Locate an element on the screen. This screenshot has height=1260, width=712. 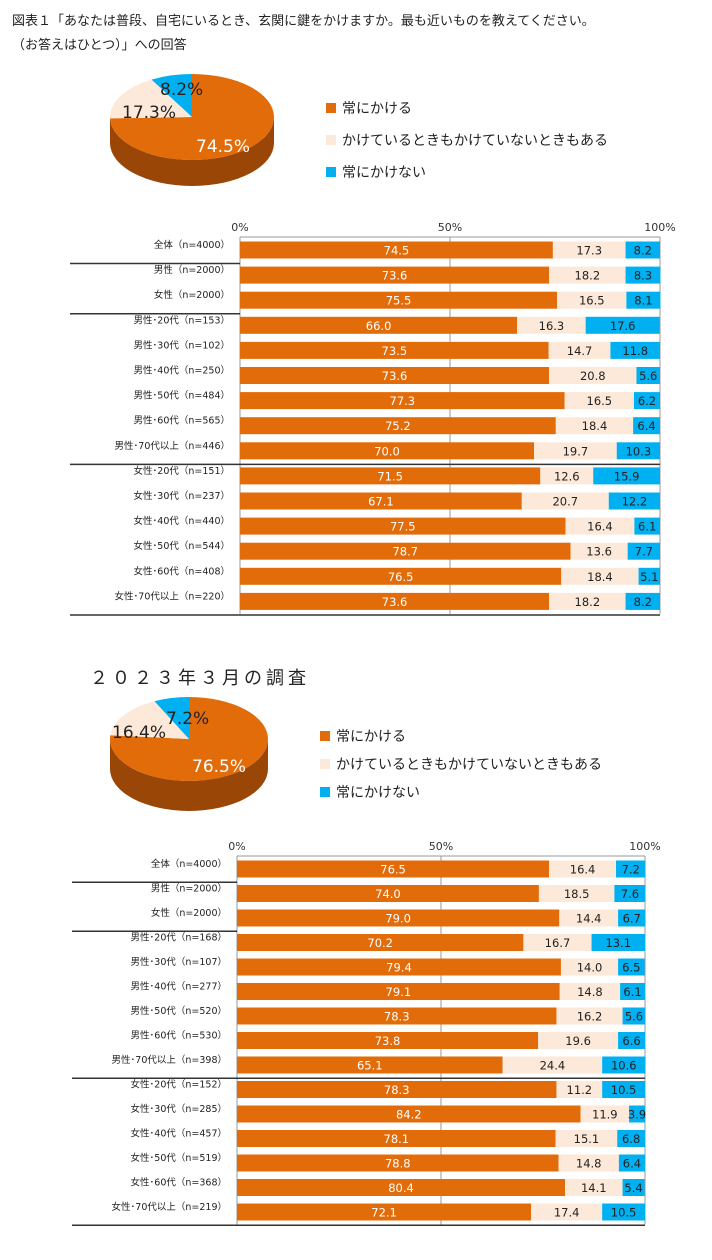
bar-data-label: 66.0 is located at coordinates (379, 326).